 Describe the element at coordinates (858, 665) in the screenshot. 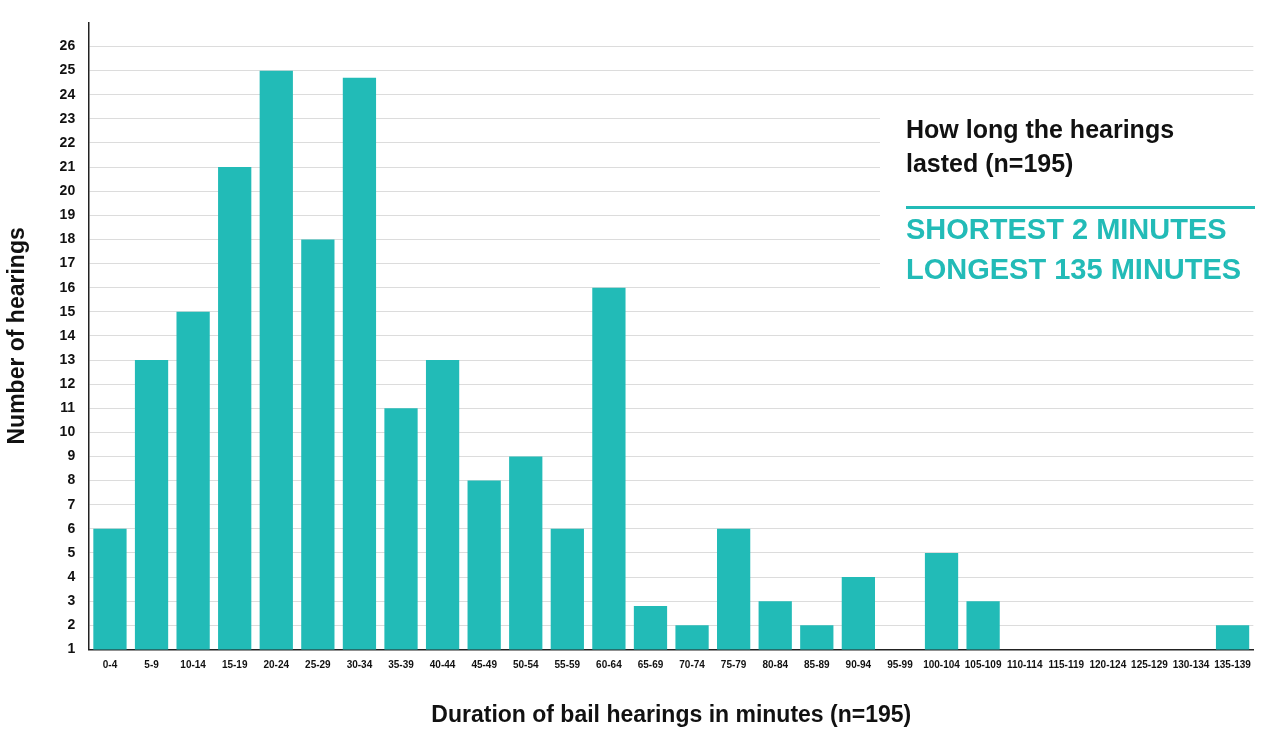

I see `x-tick-label: 90-94` at that location.